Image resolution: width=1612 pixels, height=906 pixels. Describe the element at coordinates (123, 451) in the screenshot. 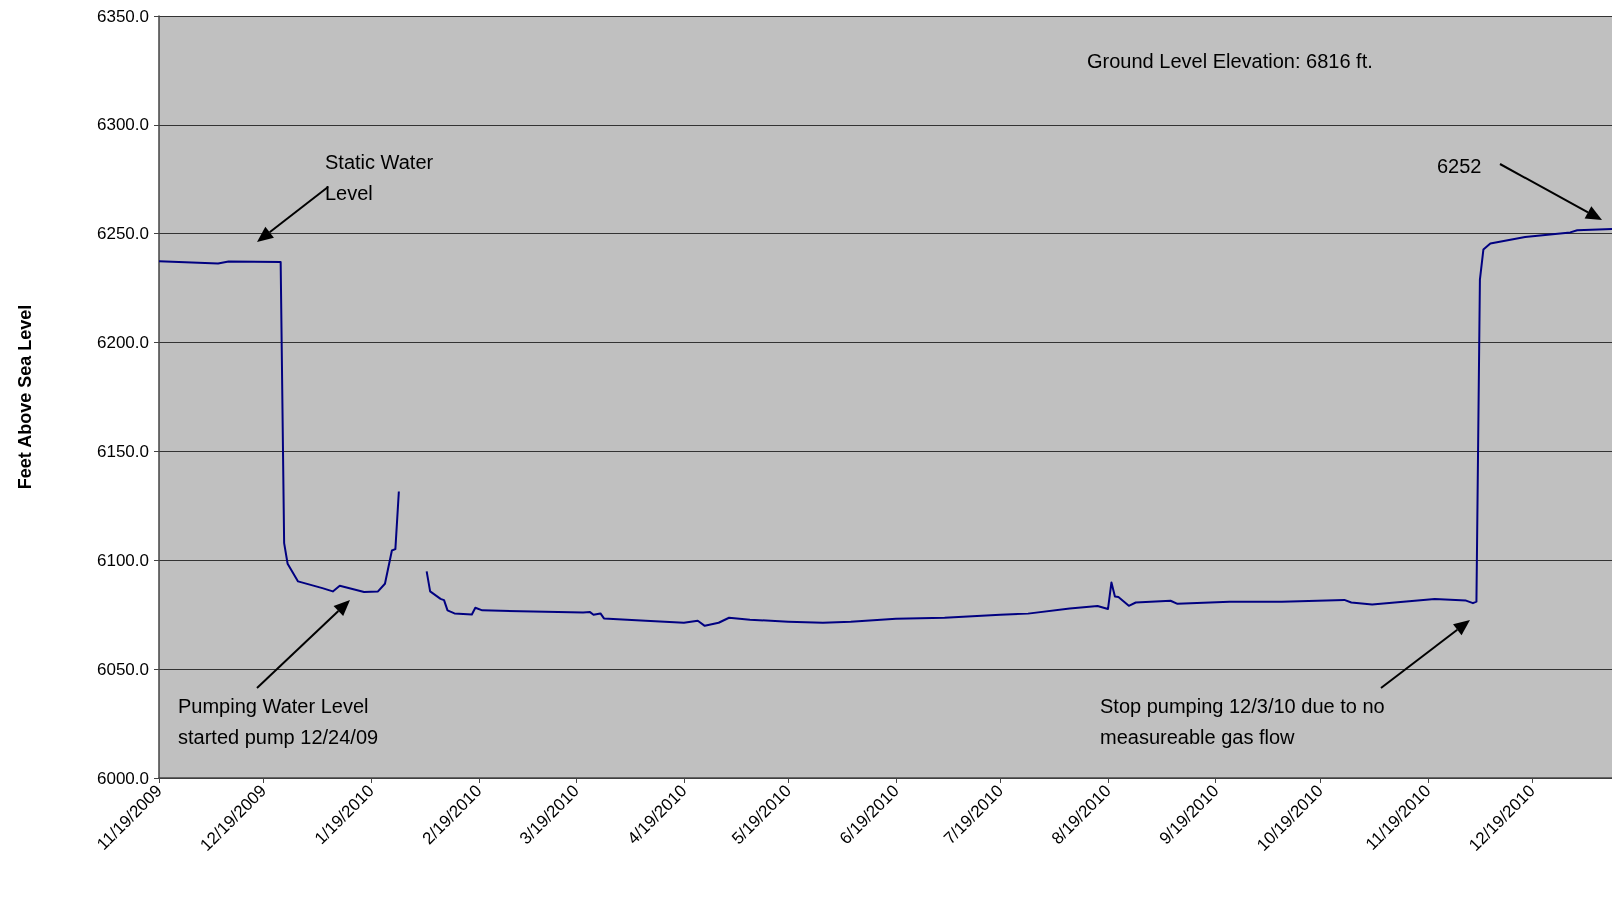

I see `y-tick-label: 6150.0` at that location.